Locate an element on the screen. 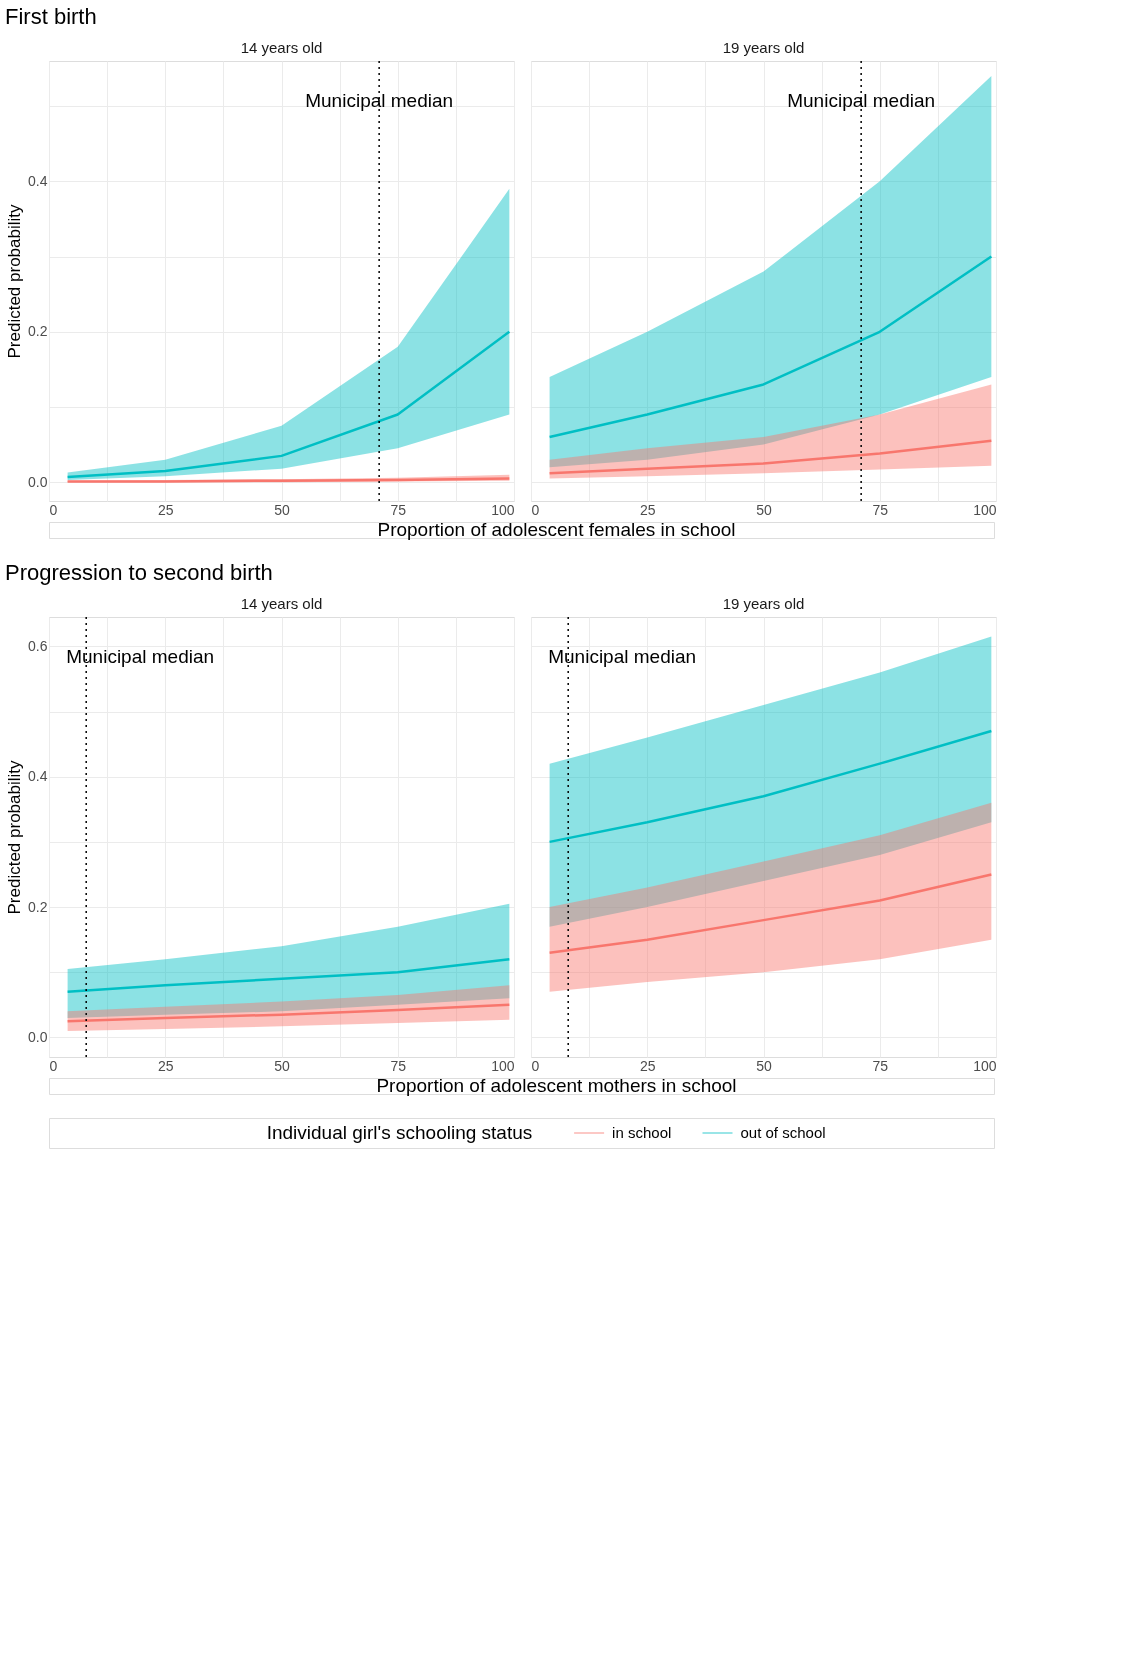 The image size is (1125, 1672). x-axis-title: Proportion of adolescent females in school is located at coordinates (556, 529).